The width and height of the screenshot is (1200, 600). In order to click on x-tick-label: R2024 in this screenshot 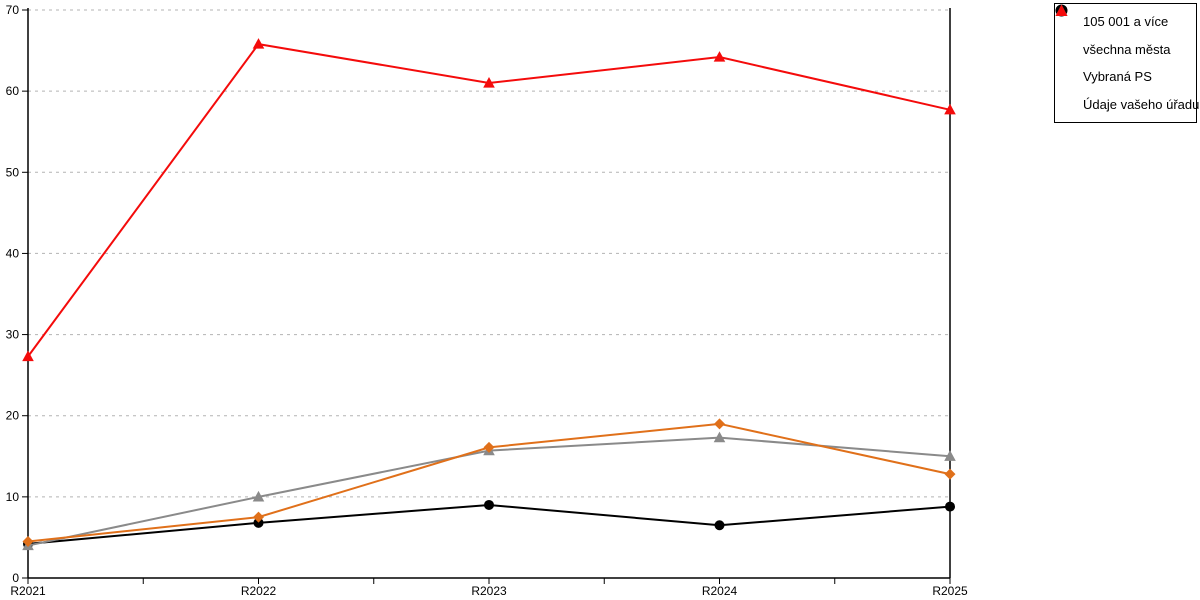, I will do `click(720, 591)`.